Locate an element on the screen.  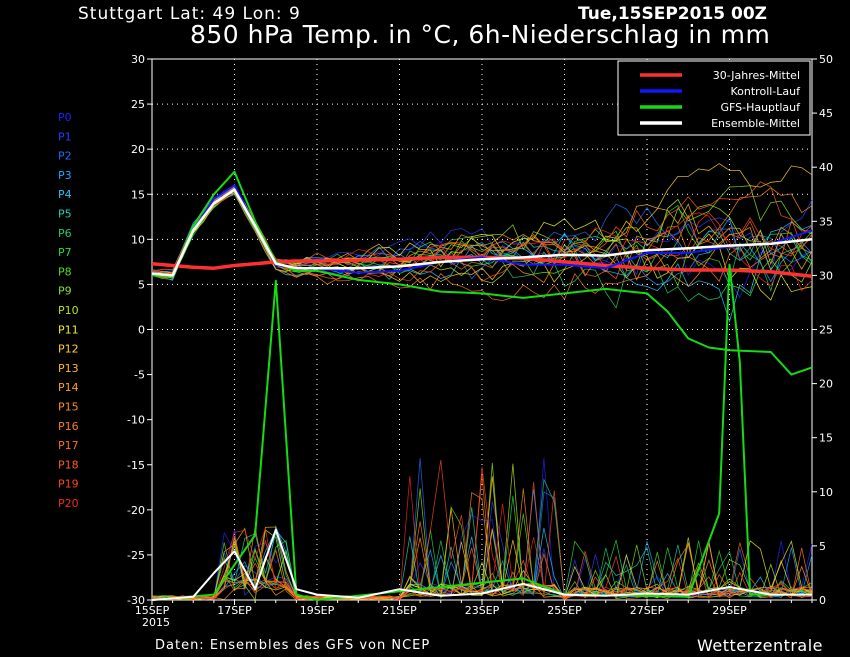
member-label: P6 is located at coordinates (65, 233).